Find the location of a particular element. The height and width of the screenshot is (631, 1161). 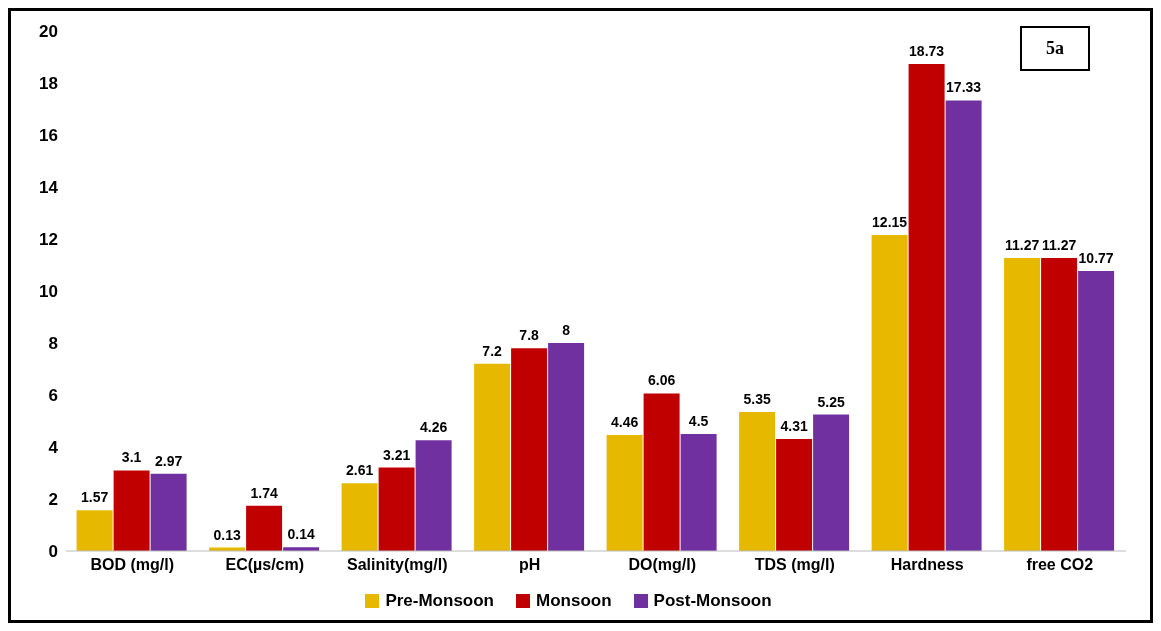

data-label: 1.74 is located at coordinates (264, 492).